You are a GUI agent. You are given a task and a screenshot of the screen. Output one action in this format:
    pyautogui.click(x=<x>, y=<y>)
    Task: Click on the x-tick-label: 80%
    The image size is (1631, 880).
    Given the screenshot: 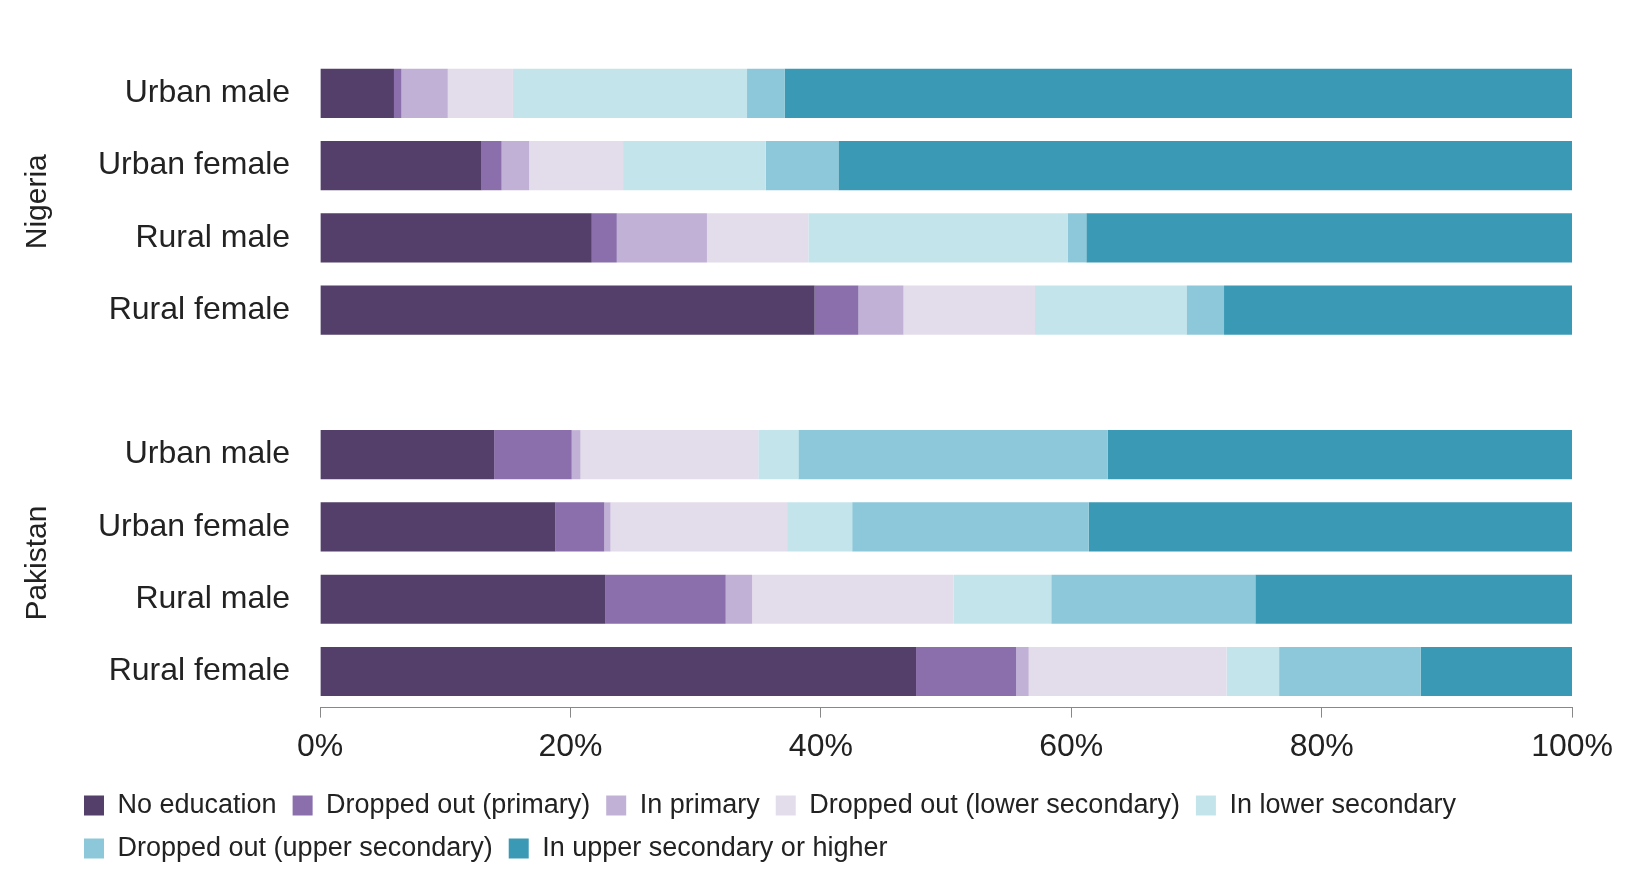 What is the action you would take?
    pyautogui.click(x=1321, y=744)
    